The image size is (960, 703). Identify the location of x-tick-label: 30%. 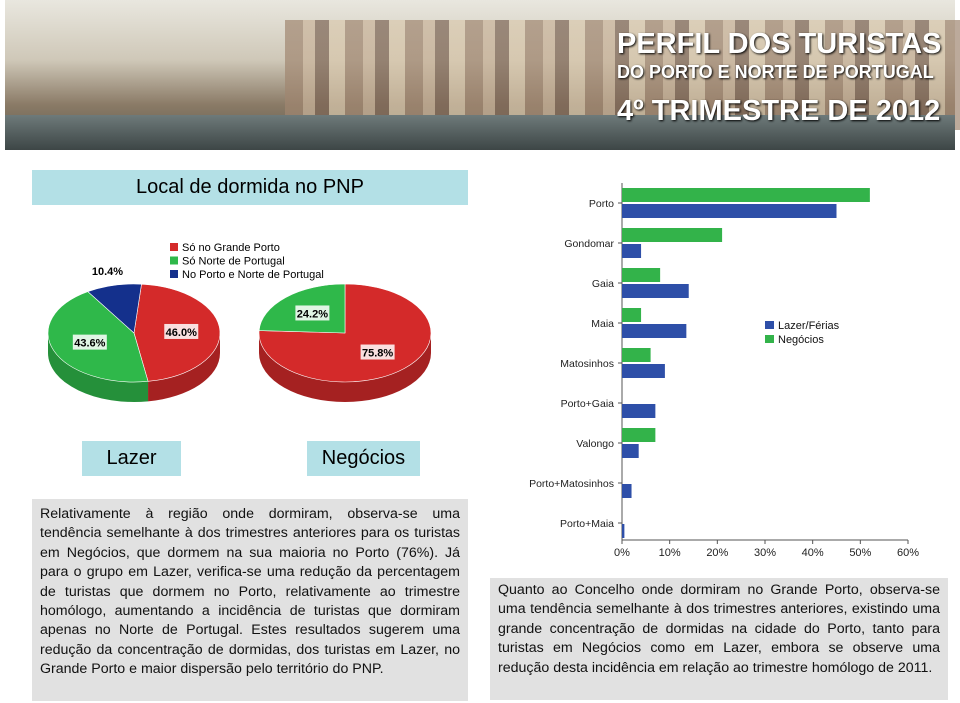
(765, 553).